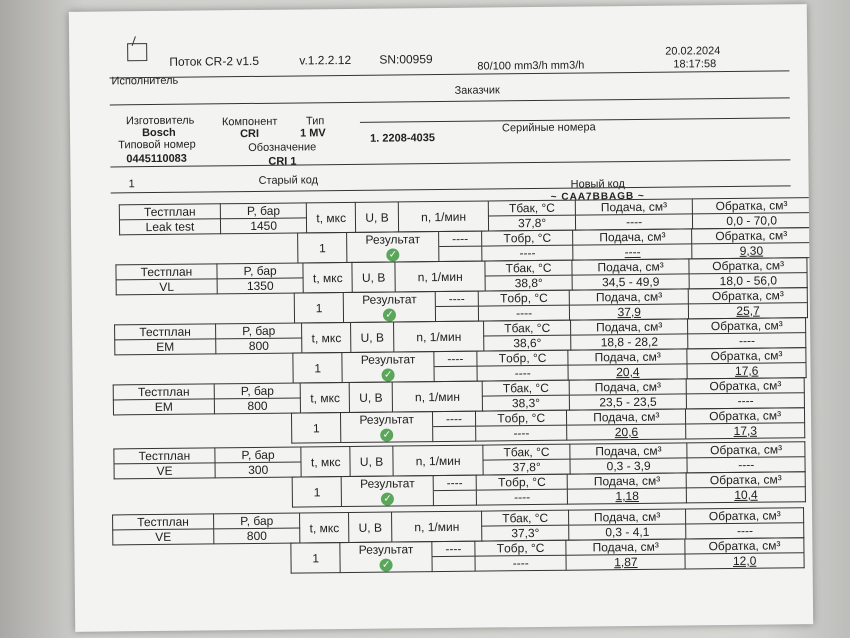  Describe the element at coordinates (315, 121) in the screenshot. I see `type-label: Тип` at that location.